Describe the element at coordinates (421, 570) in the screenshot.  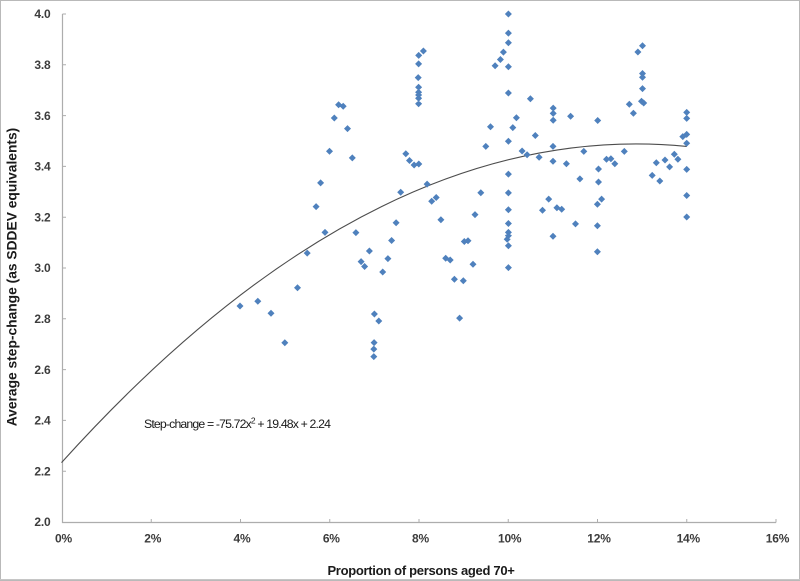
I see `svg-text: Proportion of persons aged 70+` at that location.